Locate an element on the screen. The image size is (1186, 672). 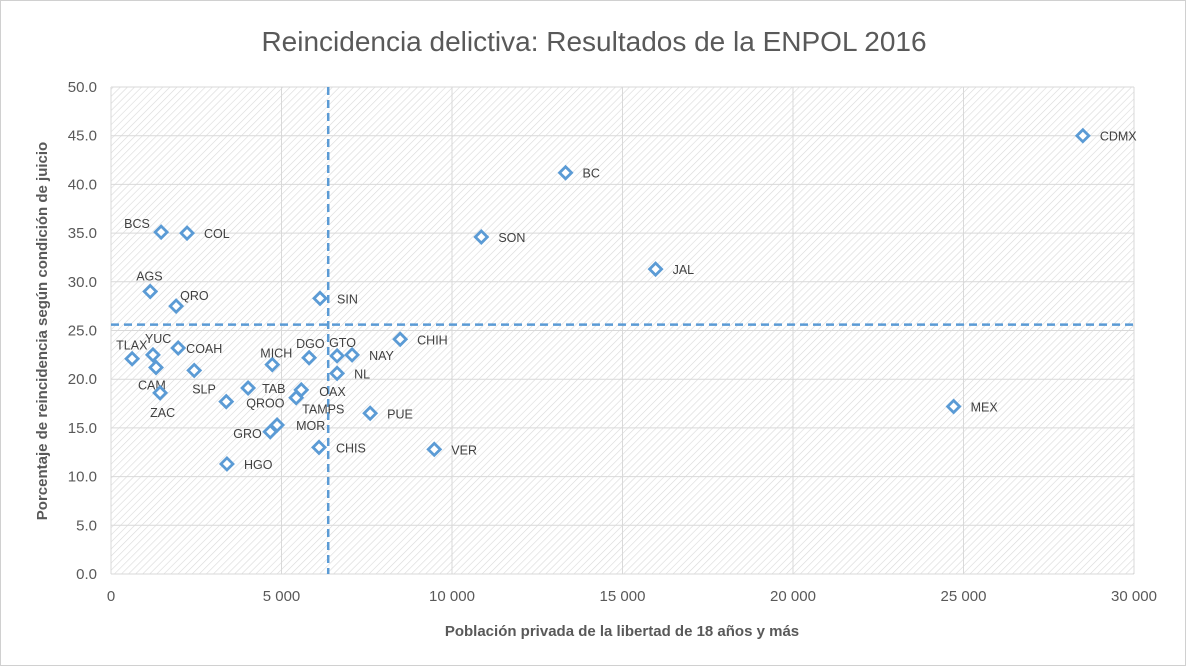
point-label: MICH is located at coordinates (276, 354).